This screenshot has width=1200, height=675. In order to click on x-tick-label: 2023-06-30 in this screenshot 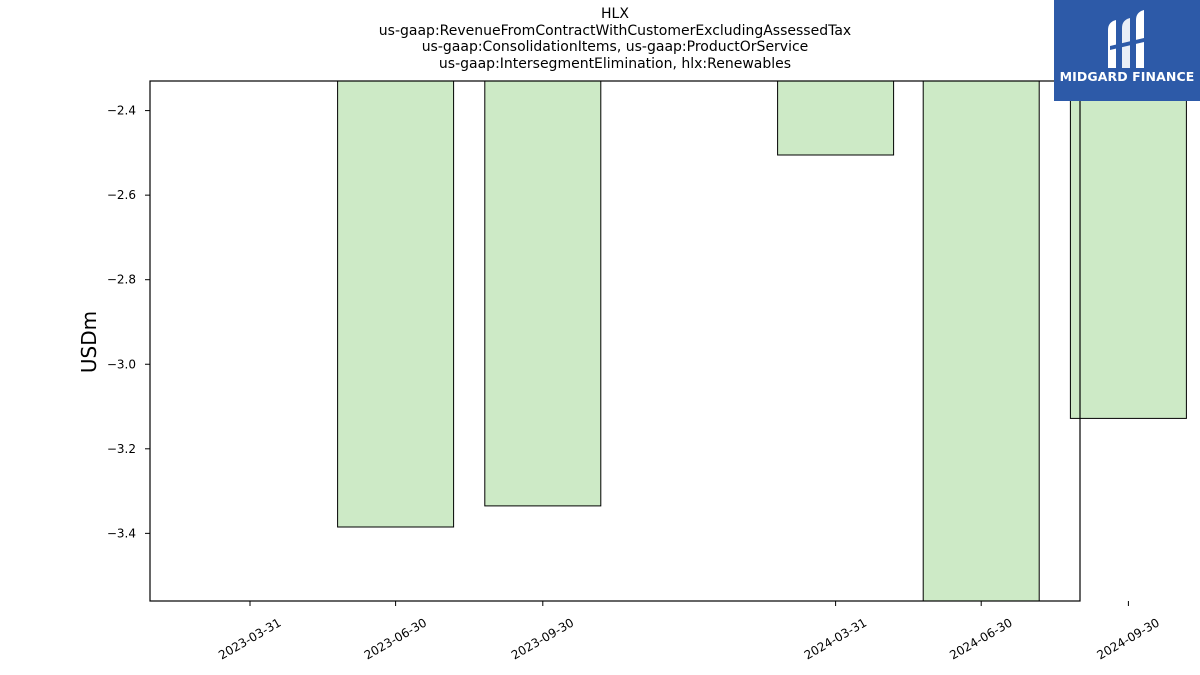, I will do `click(395, 638)`.